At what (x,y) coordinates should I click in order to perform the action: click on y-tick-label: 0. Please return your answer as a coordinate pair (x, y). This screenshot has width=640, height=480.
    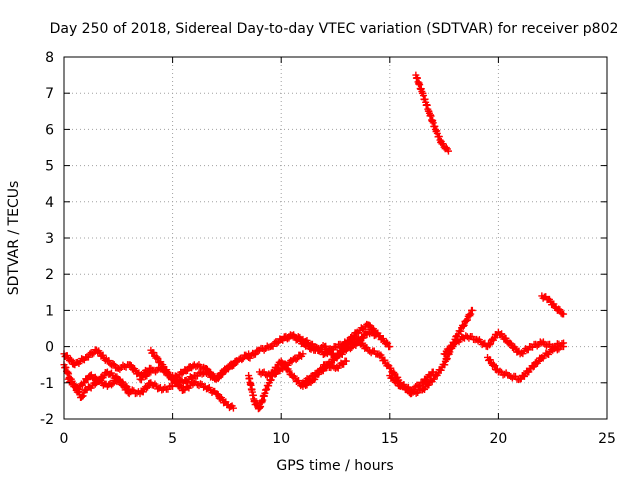
    Looking at the image, I should click on (49, 348).